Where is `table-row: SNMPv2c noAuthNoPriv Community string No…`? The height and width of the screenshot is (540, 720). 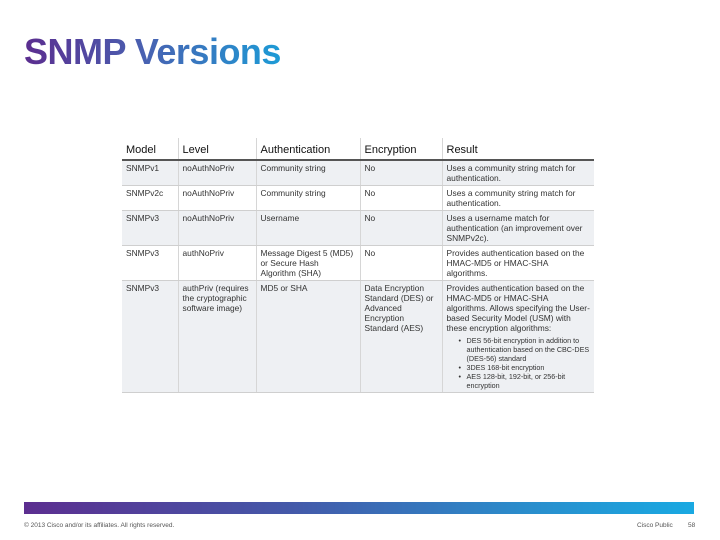 table-row: SNMPv2c noAuthNoPriv Community string No… is located at coordinates (358, 198).